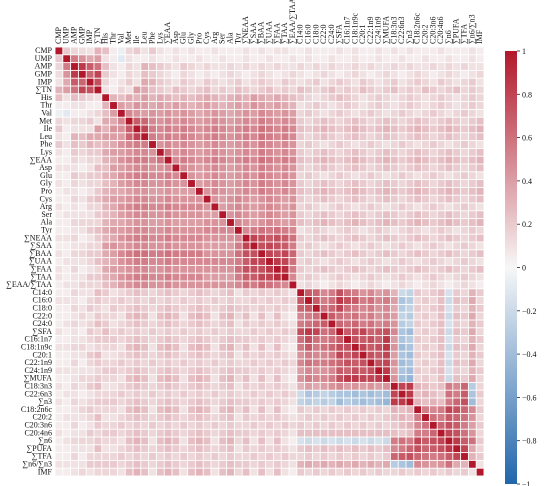 This screenshot has height=486, width=550. Describe the element at coordinates (136, 39) in the screenshot. I see `column-label: Ile` at that location.